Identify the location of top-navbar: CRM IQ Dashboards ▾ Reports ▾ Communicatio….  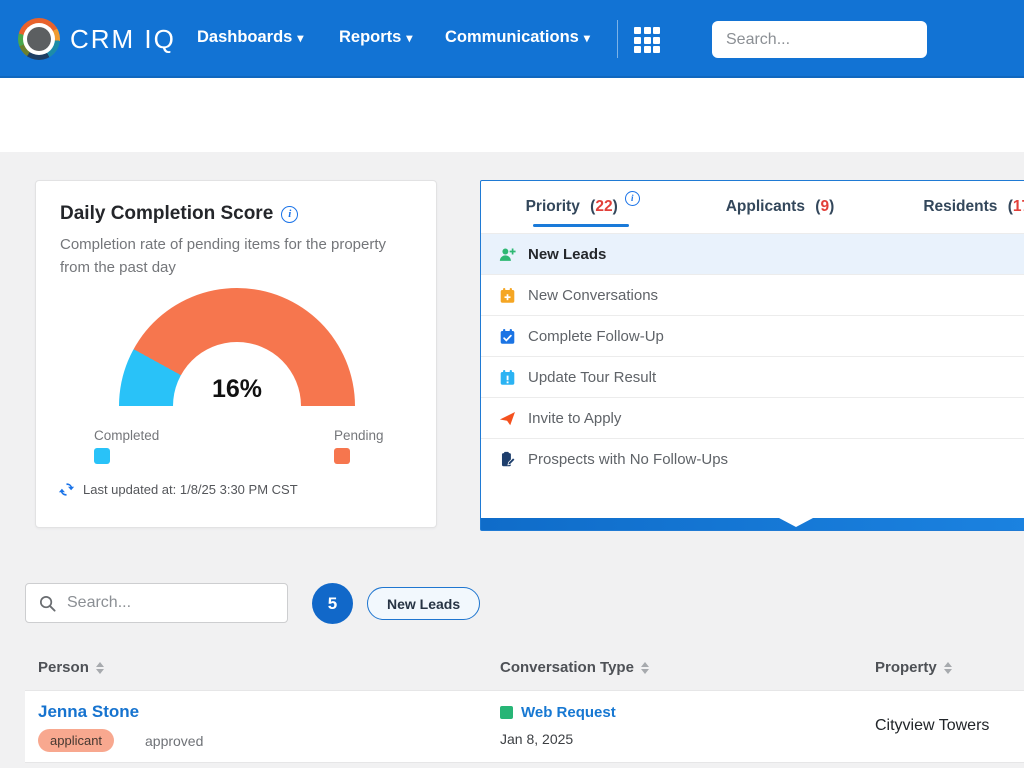
(512, 39).